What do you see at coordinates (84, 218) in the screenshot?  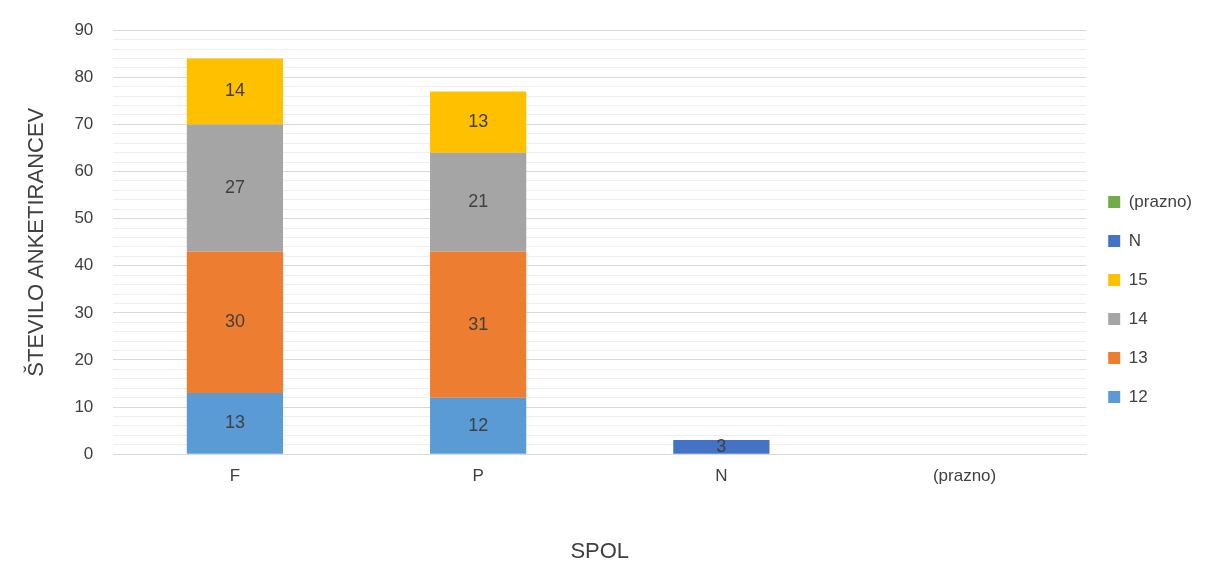 I see `y-tick-label: 50` at bounding box center [84, 218].